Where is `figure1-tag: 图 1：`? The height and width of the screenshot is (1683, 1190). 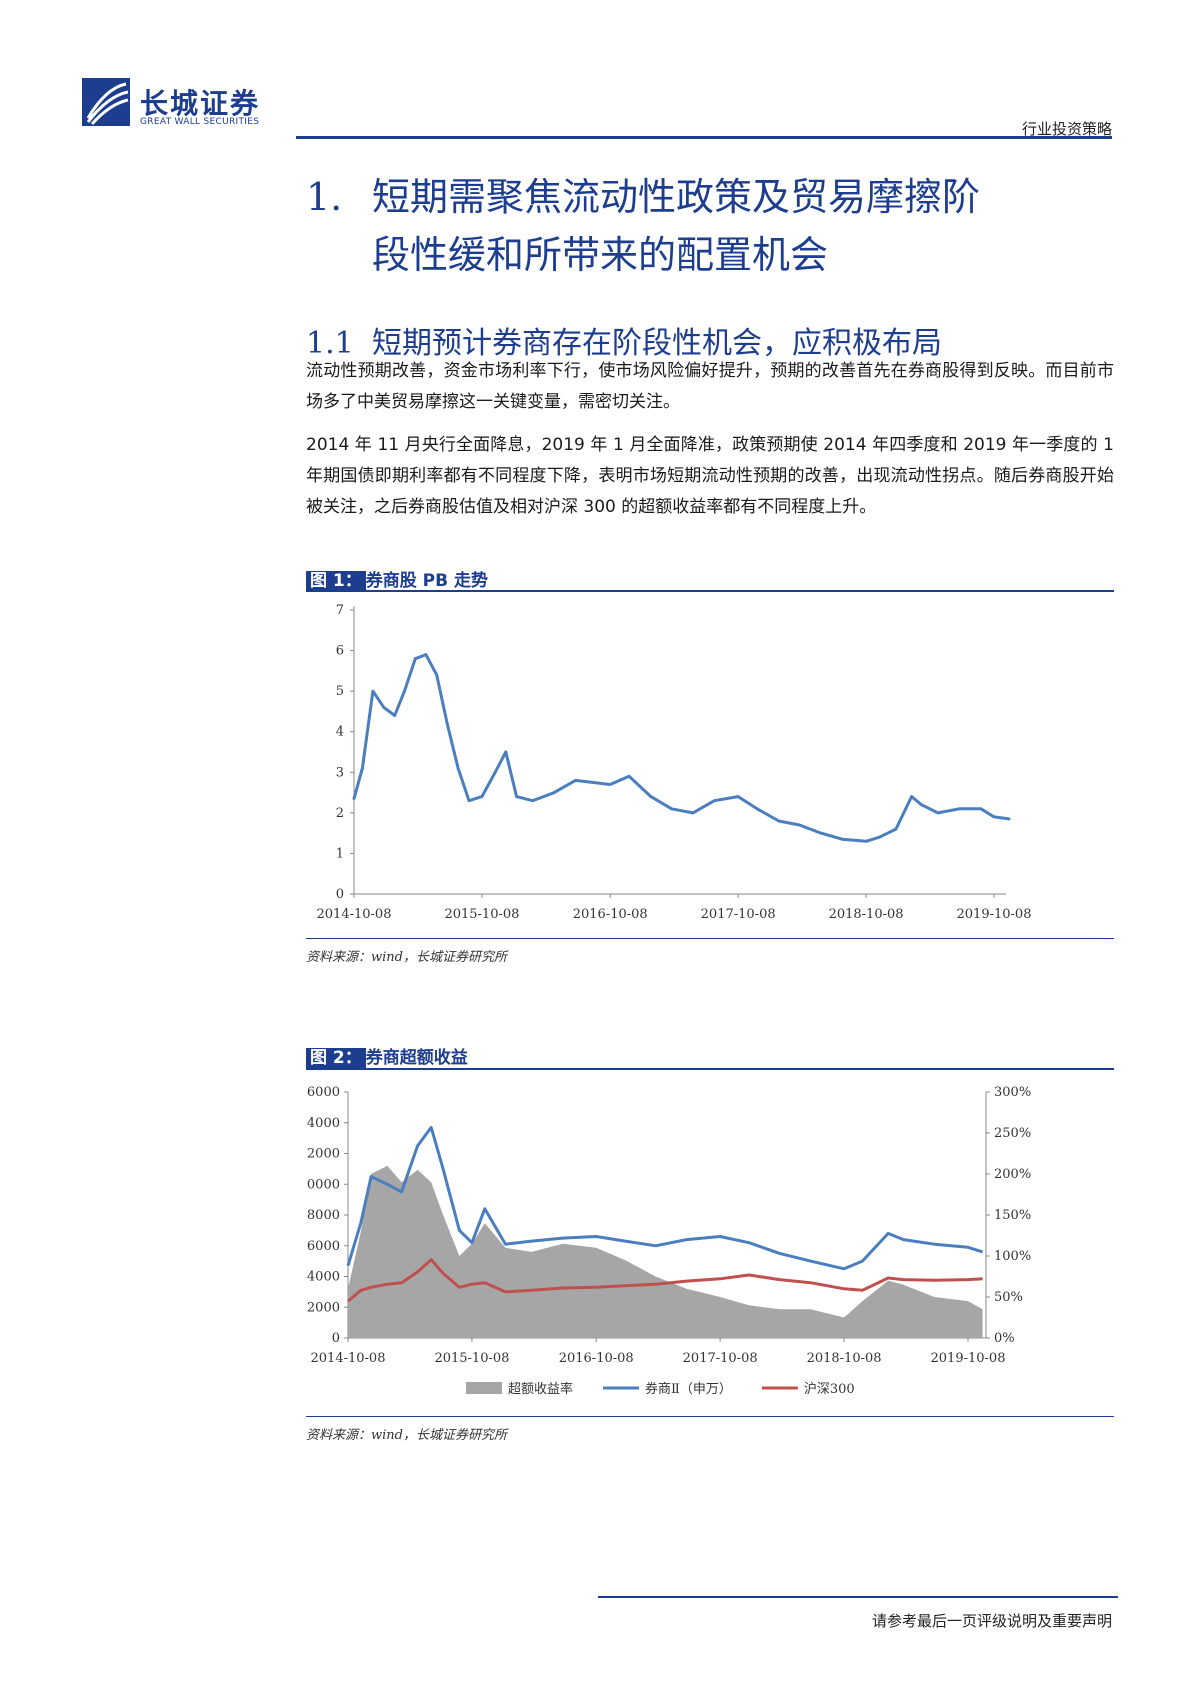
figure1-tag: 图 1： is located at coordinates (336, 581).